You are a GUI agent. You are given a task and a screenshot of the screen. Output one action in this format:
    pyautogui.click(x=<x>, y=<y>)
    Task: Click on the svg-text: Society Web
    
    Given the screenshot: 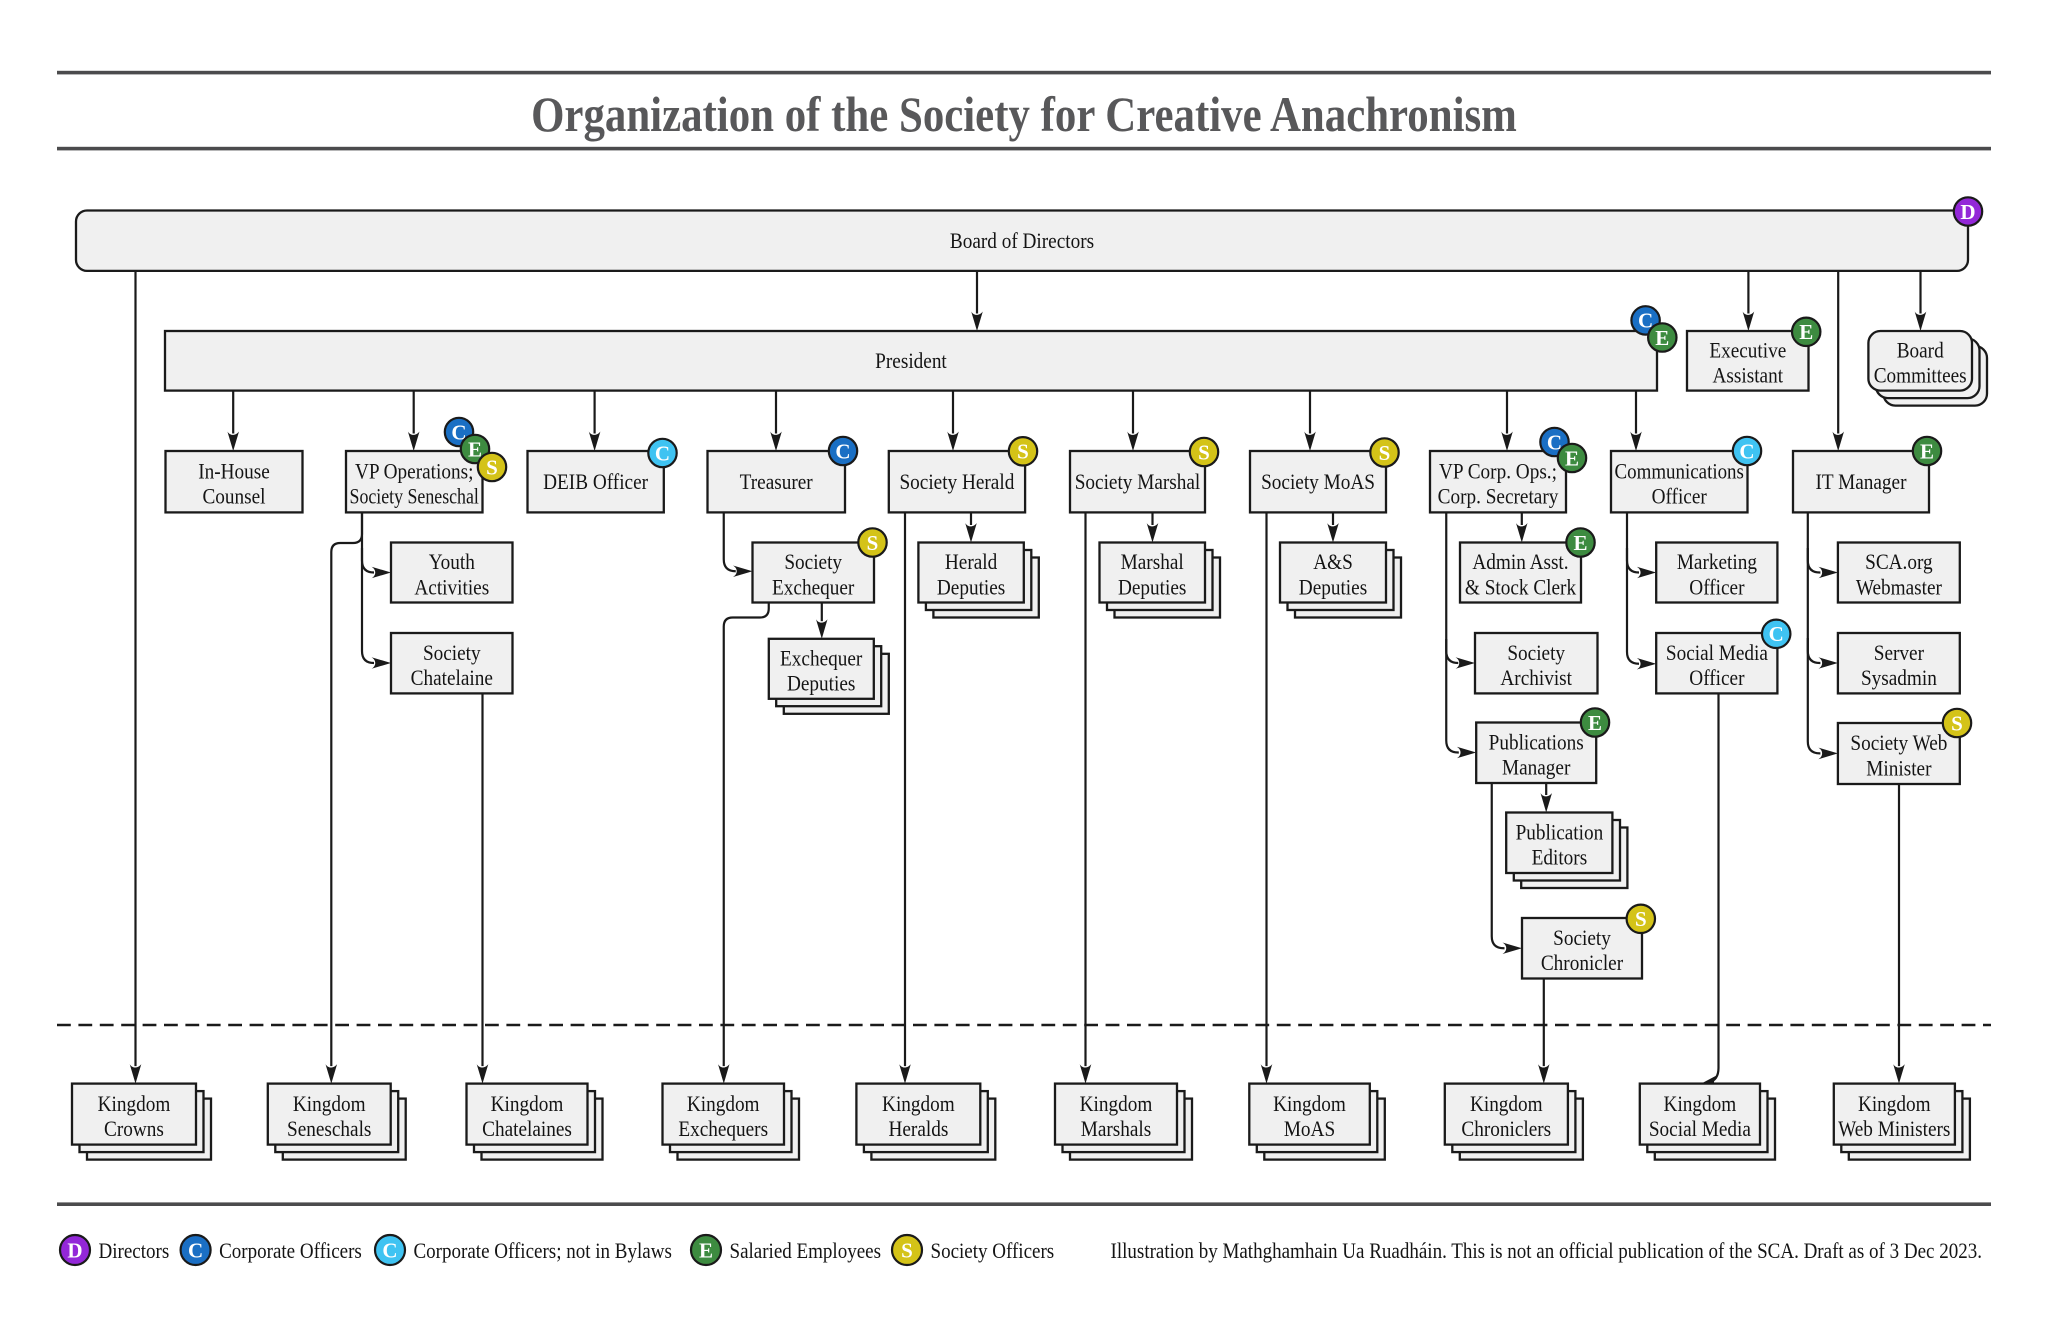 What is the action you would take?
    pyautogui.click(x=1898, y=743)
    